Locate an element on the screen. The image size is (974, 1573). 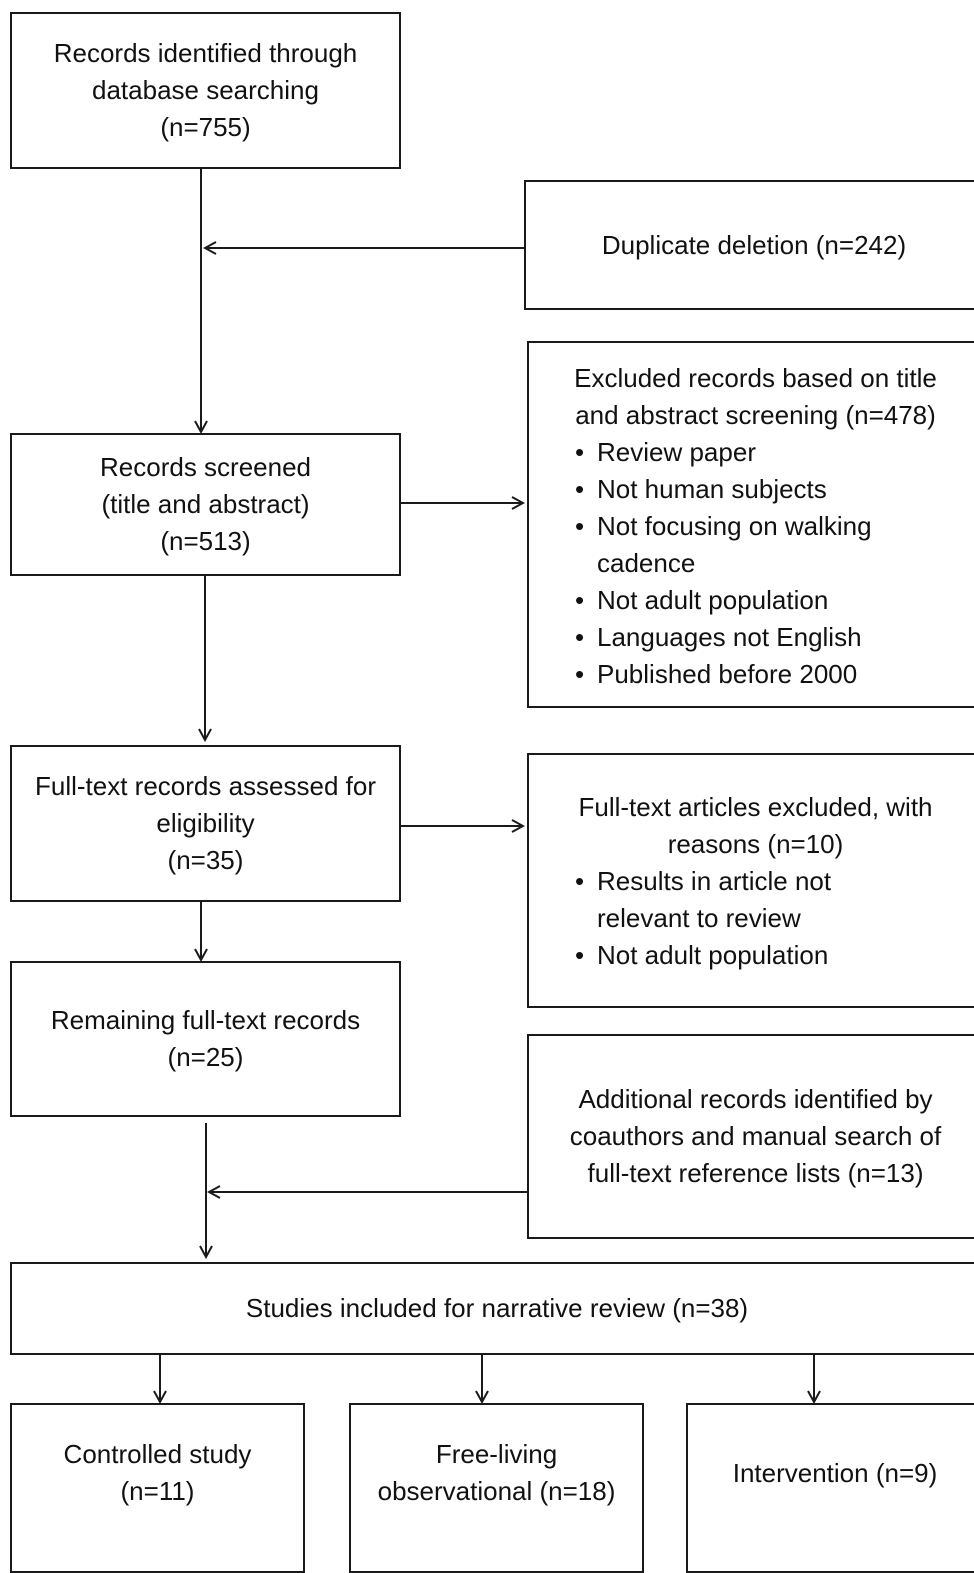
fulltext-count: (n=35) is located at coordinates (205, 860).